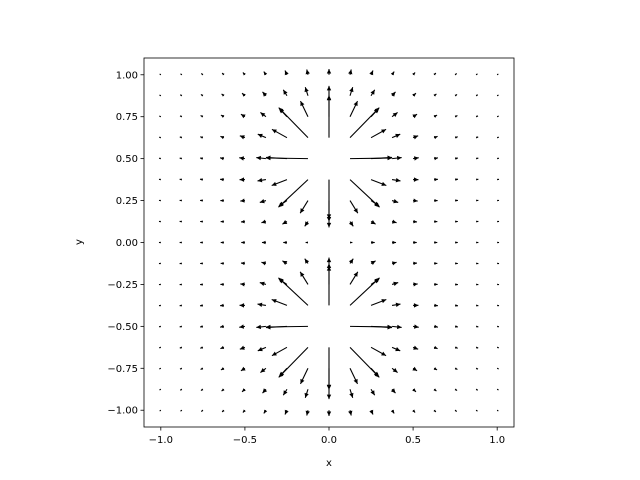 The image size is (640, 480). Describe the element at coordinates (122, 369) in the screenshot. I see `y-tick-label: −0.75` at that location.